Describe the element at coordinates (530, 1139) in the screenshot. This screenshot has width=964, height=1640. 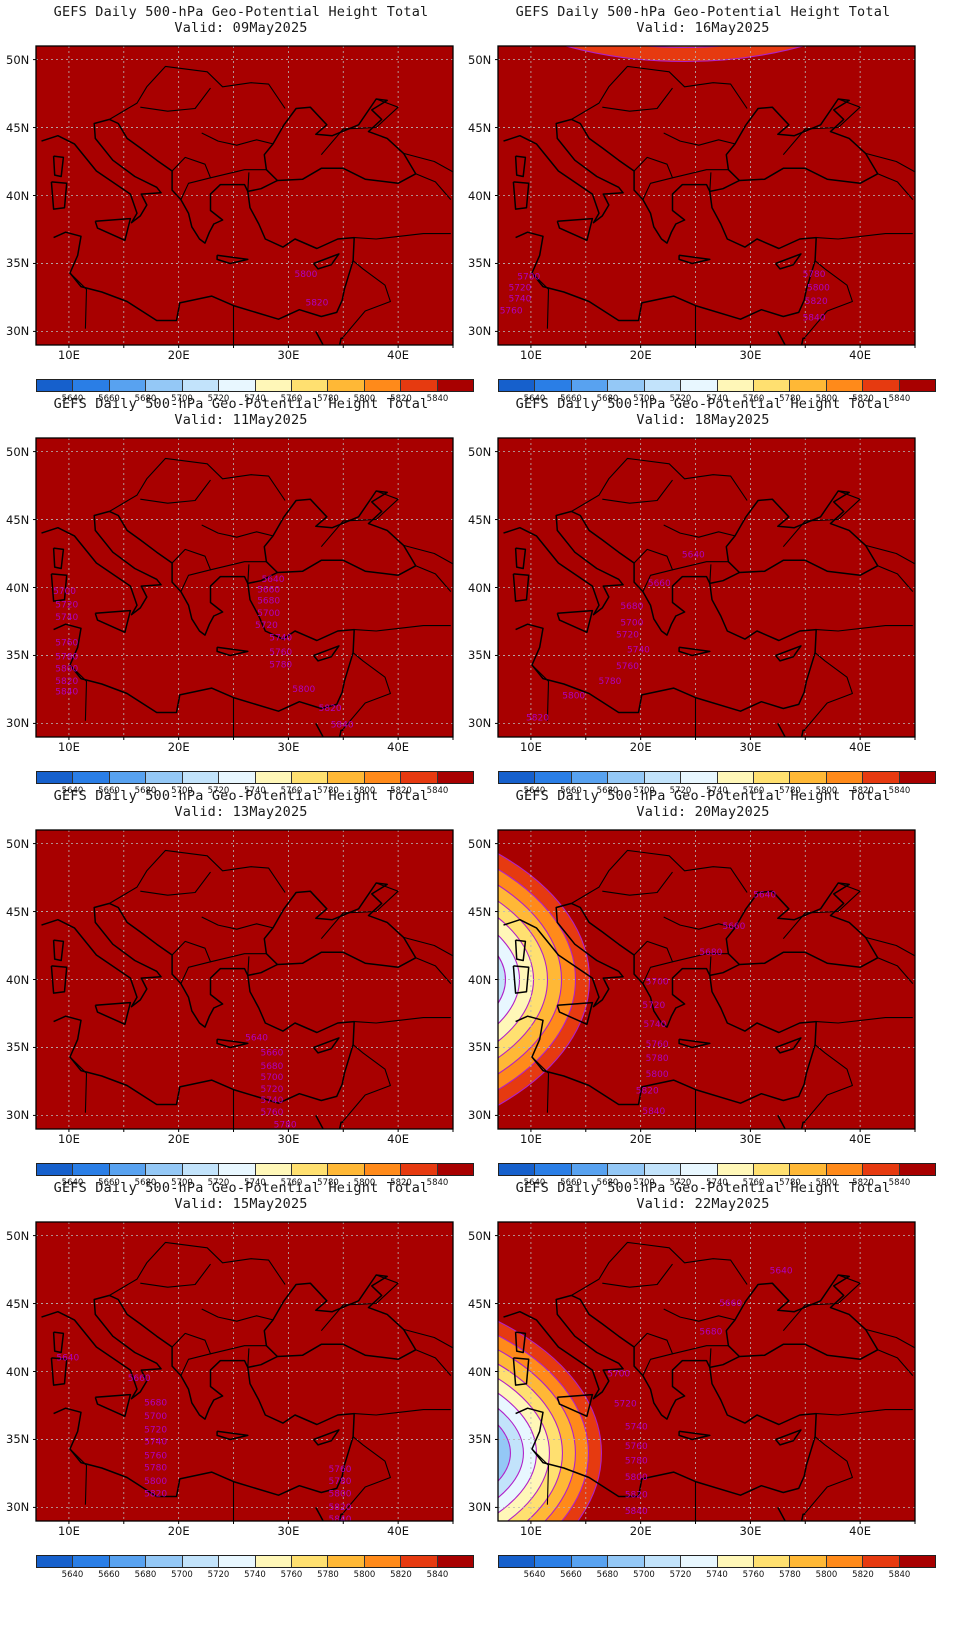
I see `longitude-label: 10E` at that location.